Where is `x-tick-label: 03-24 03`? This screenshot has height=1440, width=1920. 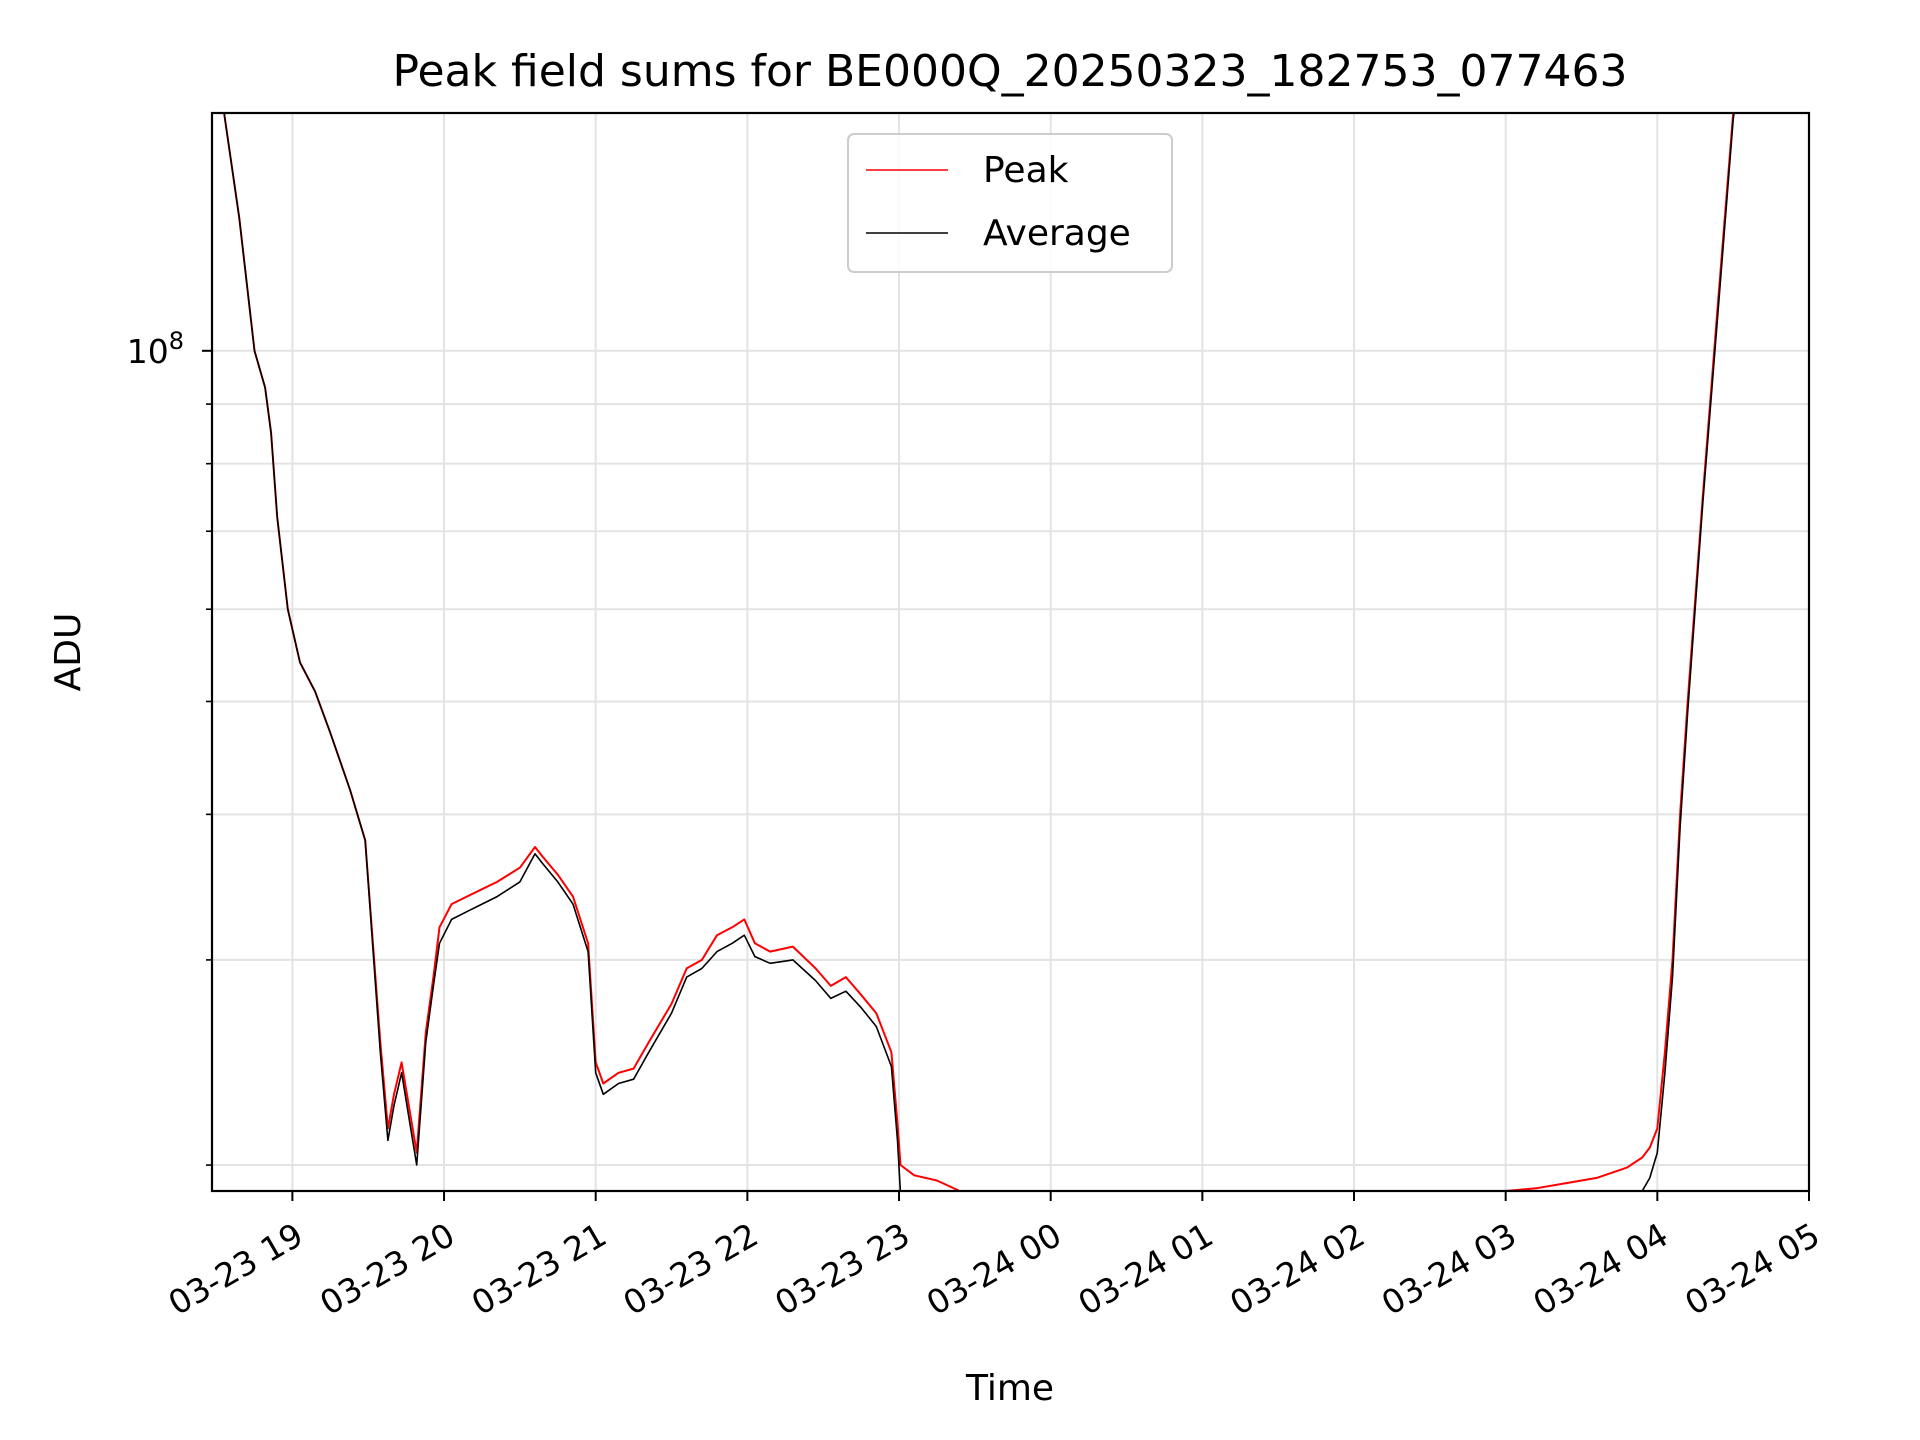
x-tick-label: 03-24 03 is located at coordinates (1449, 1269).